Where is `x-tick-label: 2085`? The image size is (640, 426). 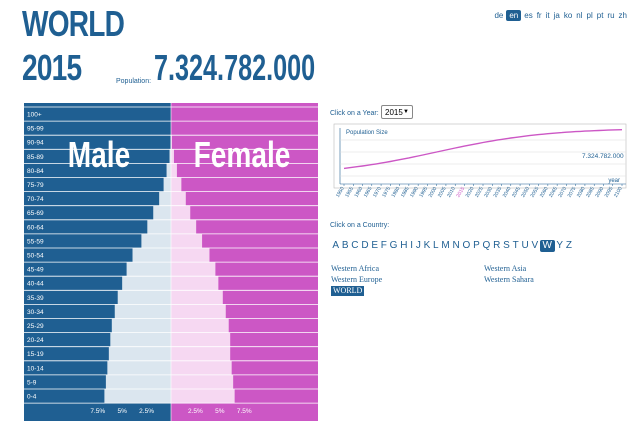 x-tick-label: 2085 is located at coordinates (590, 192).